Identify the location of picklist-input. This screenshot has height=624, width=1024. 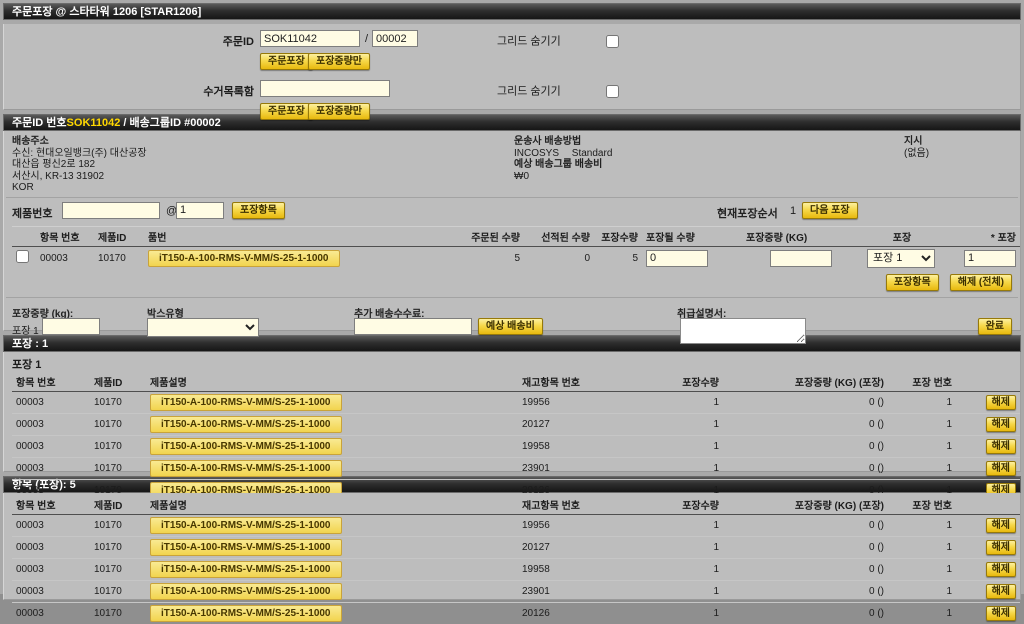
(325, 88).